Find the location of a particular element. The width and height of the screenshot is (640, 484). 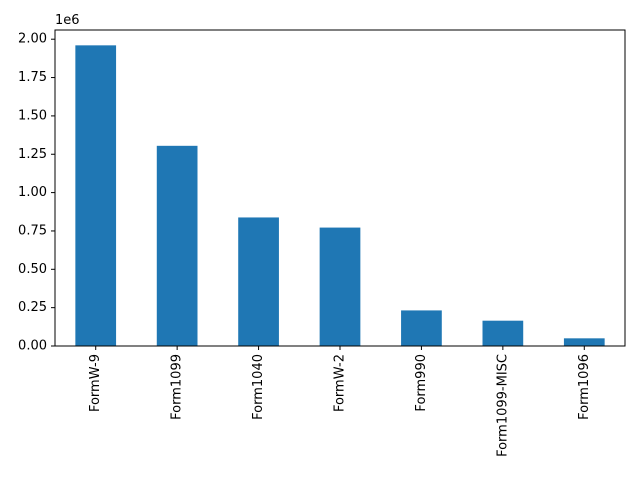

y-tick-label: 1.25 is located at coordinates (32, 154).